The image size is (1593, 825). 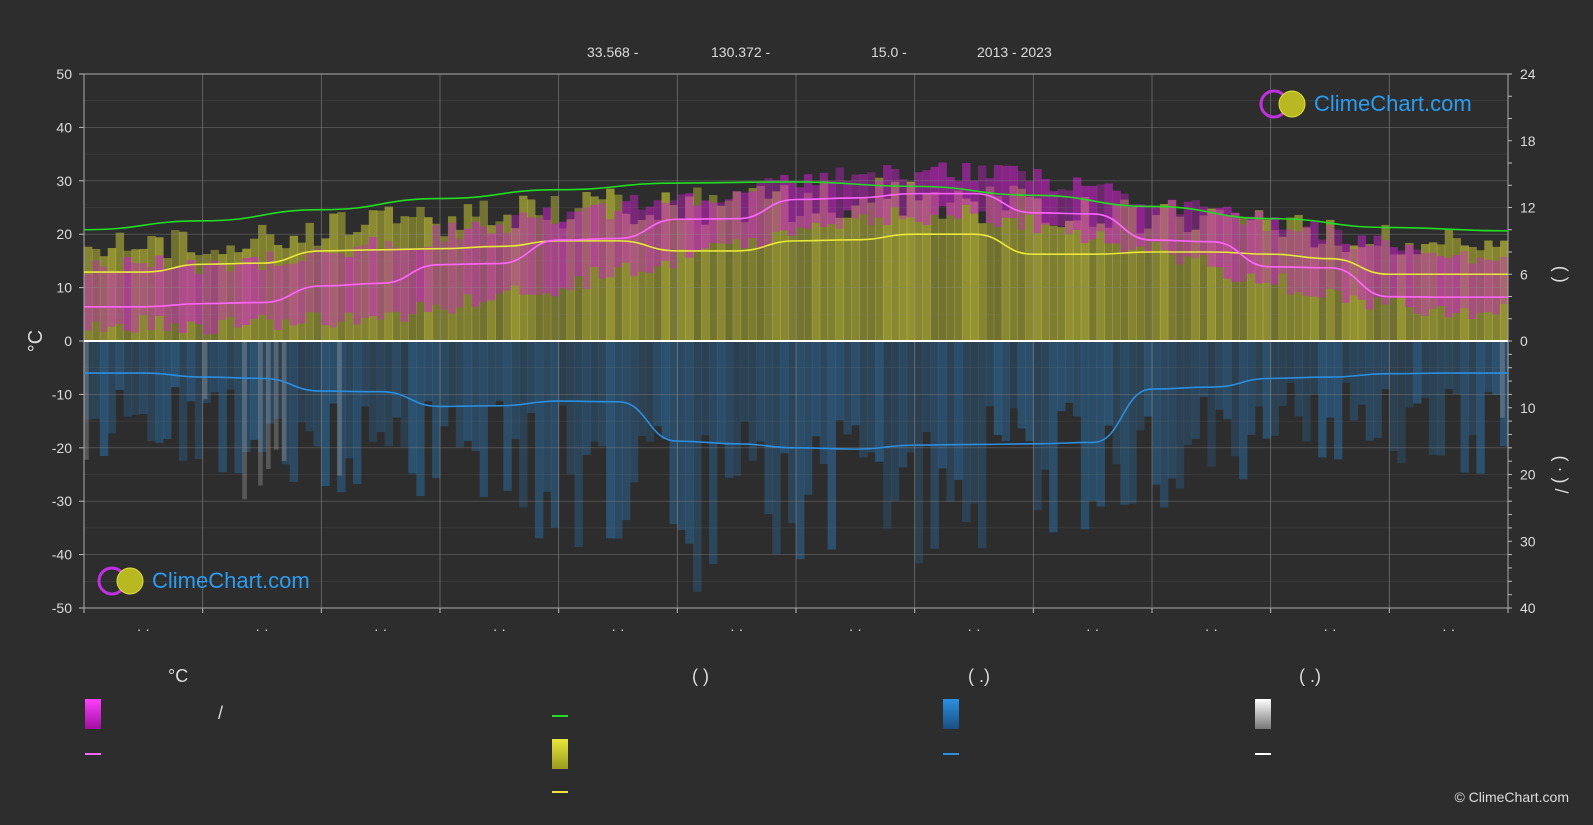 I want to click on legend-sun-title: ( ), so click(x=700, y=676).